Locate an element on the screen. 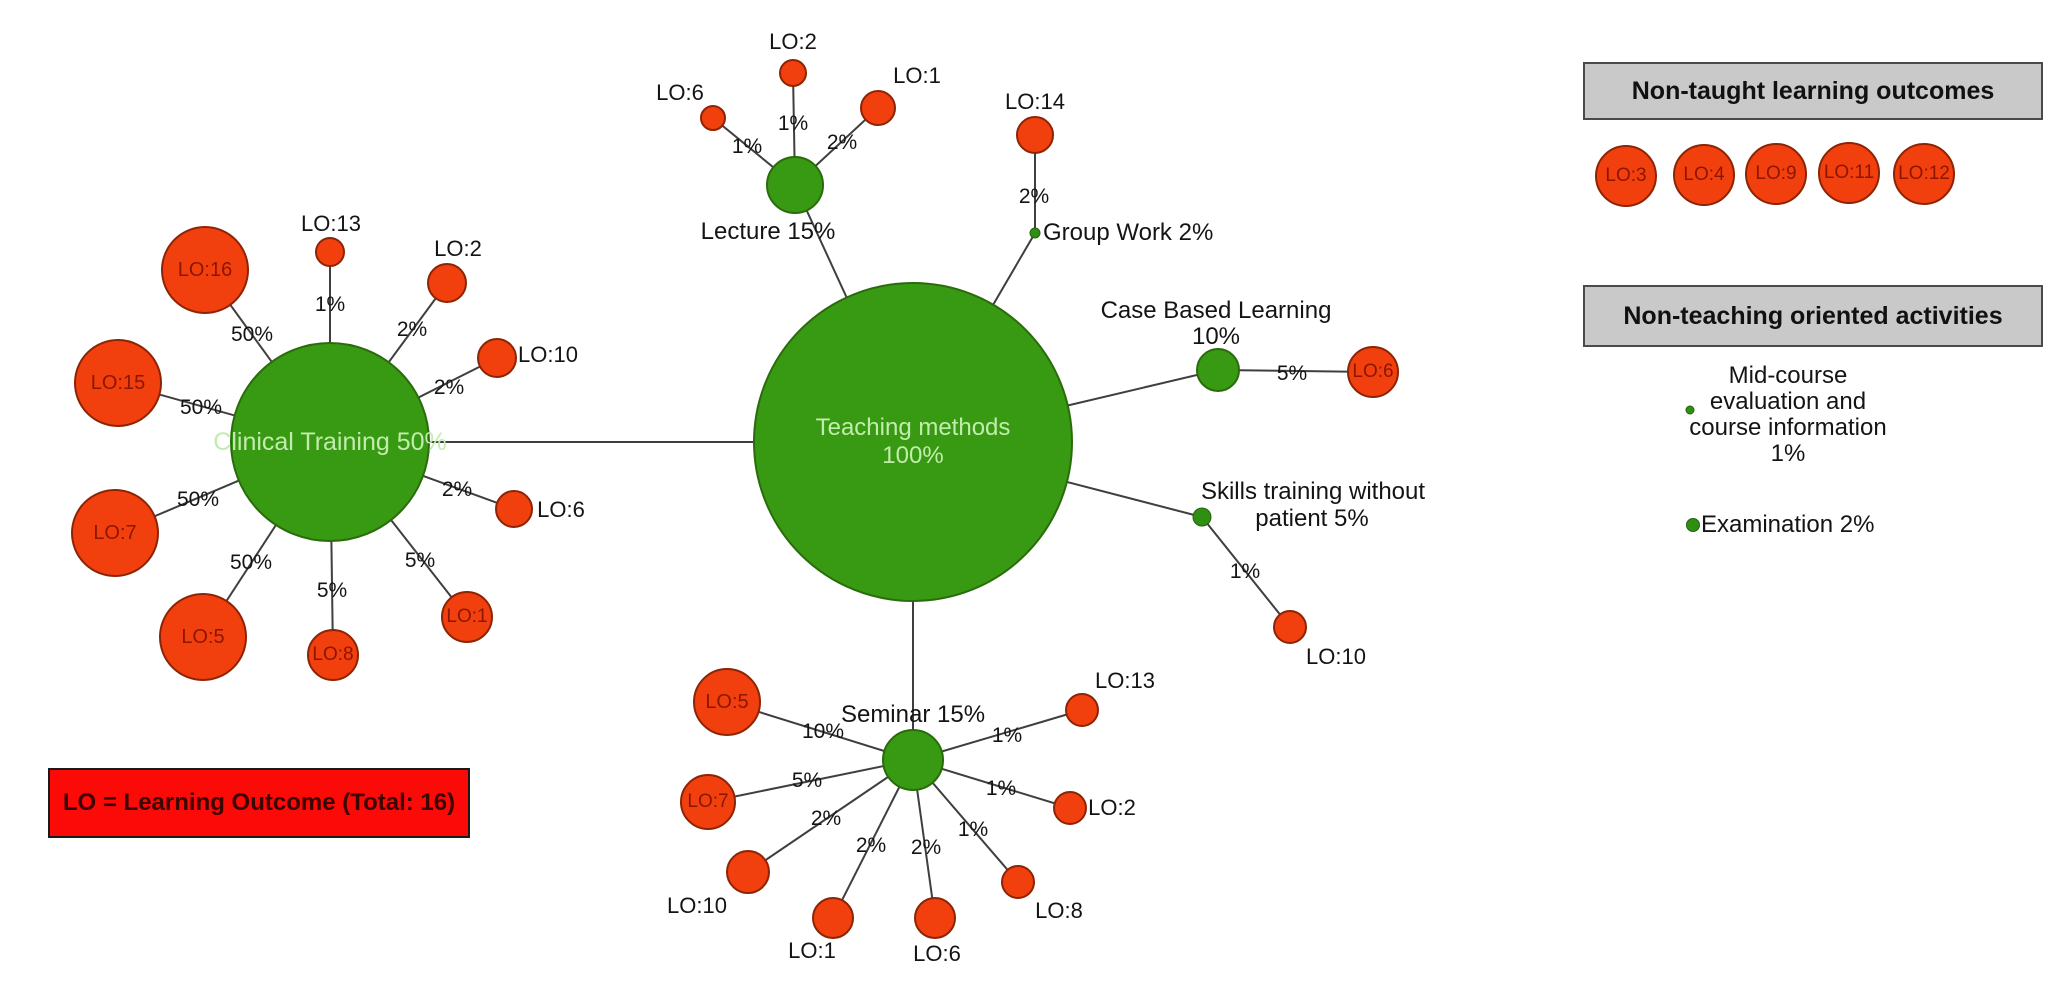 The image size is (2059, 1001). lo-label: LO:4 is located at coordinates (1704, 174).